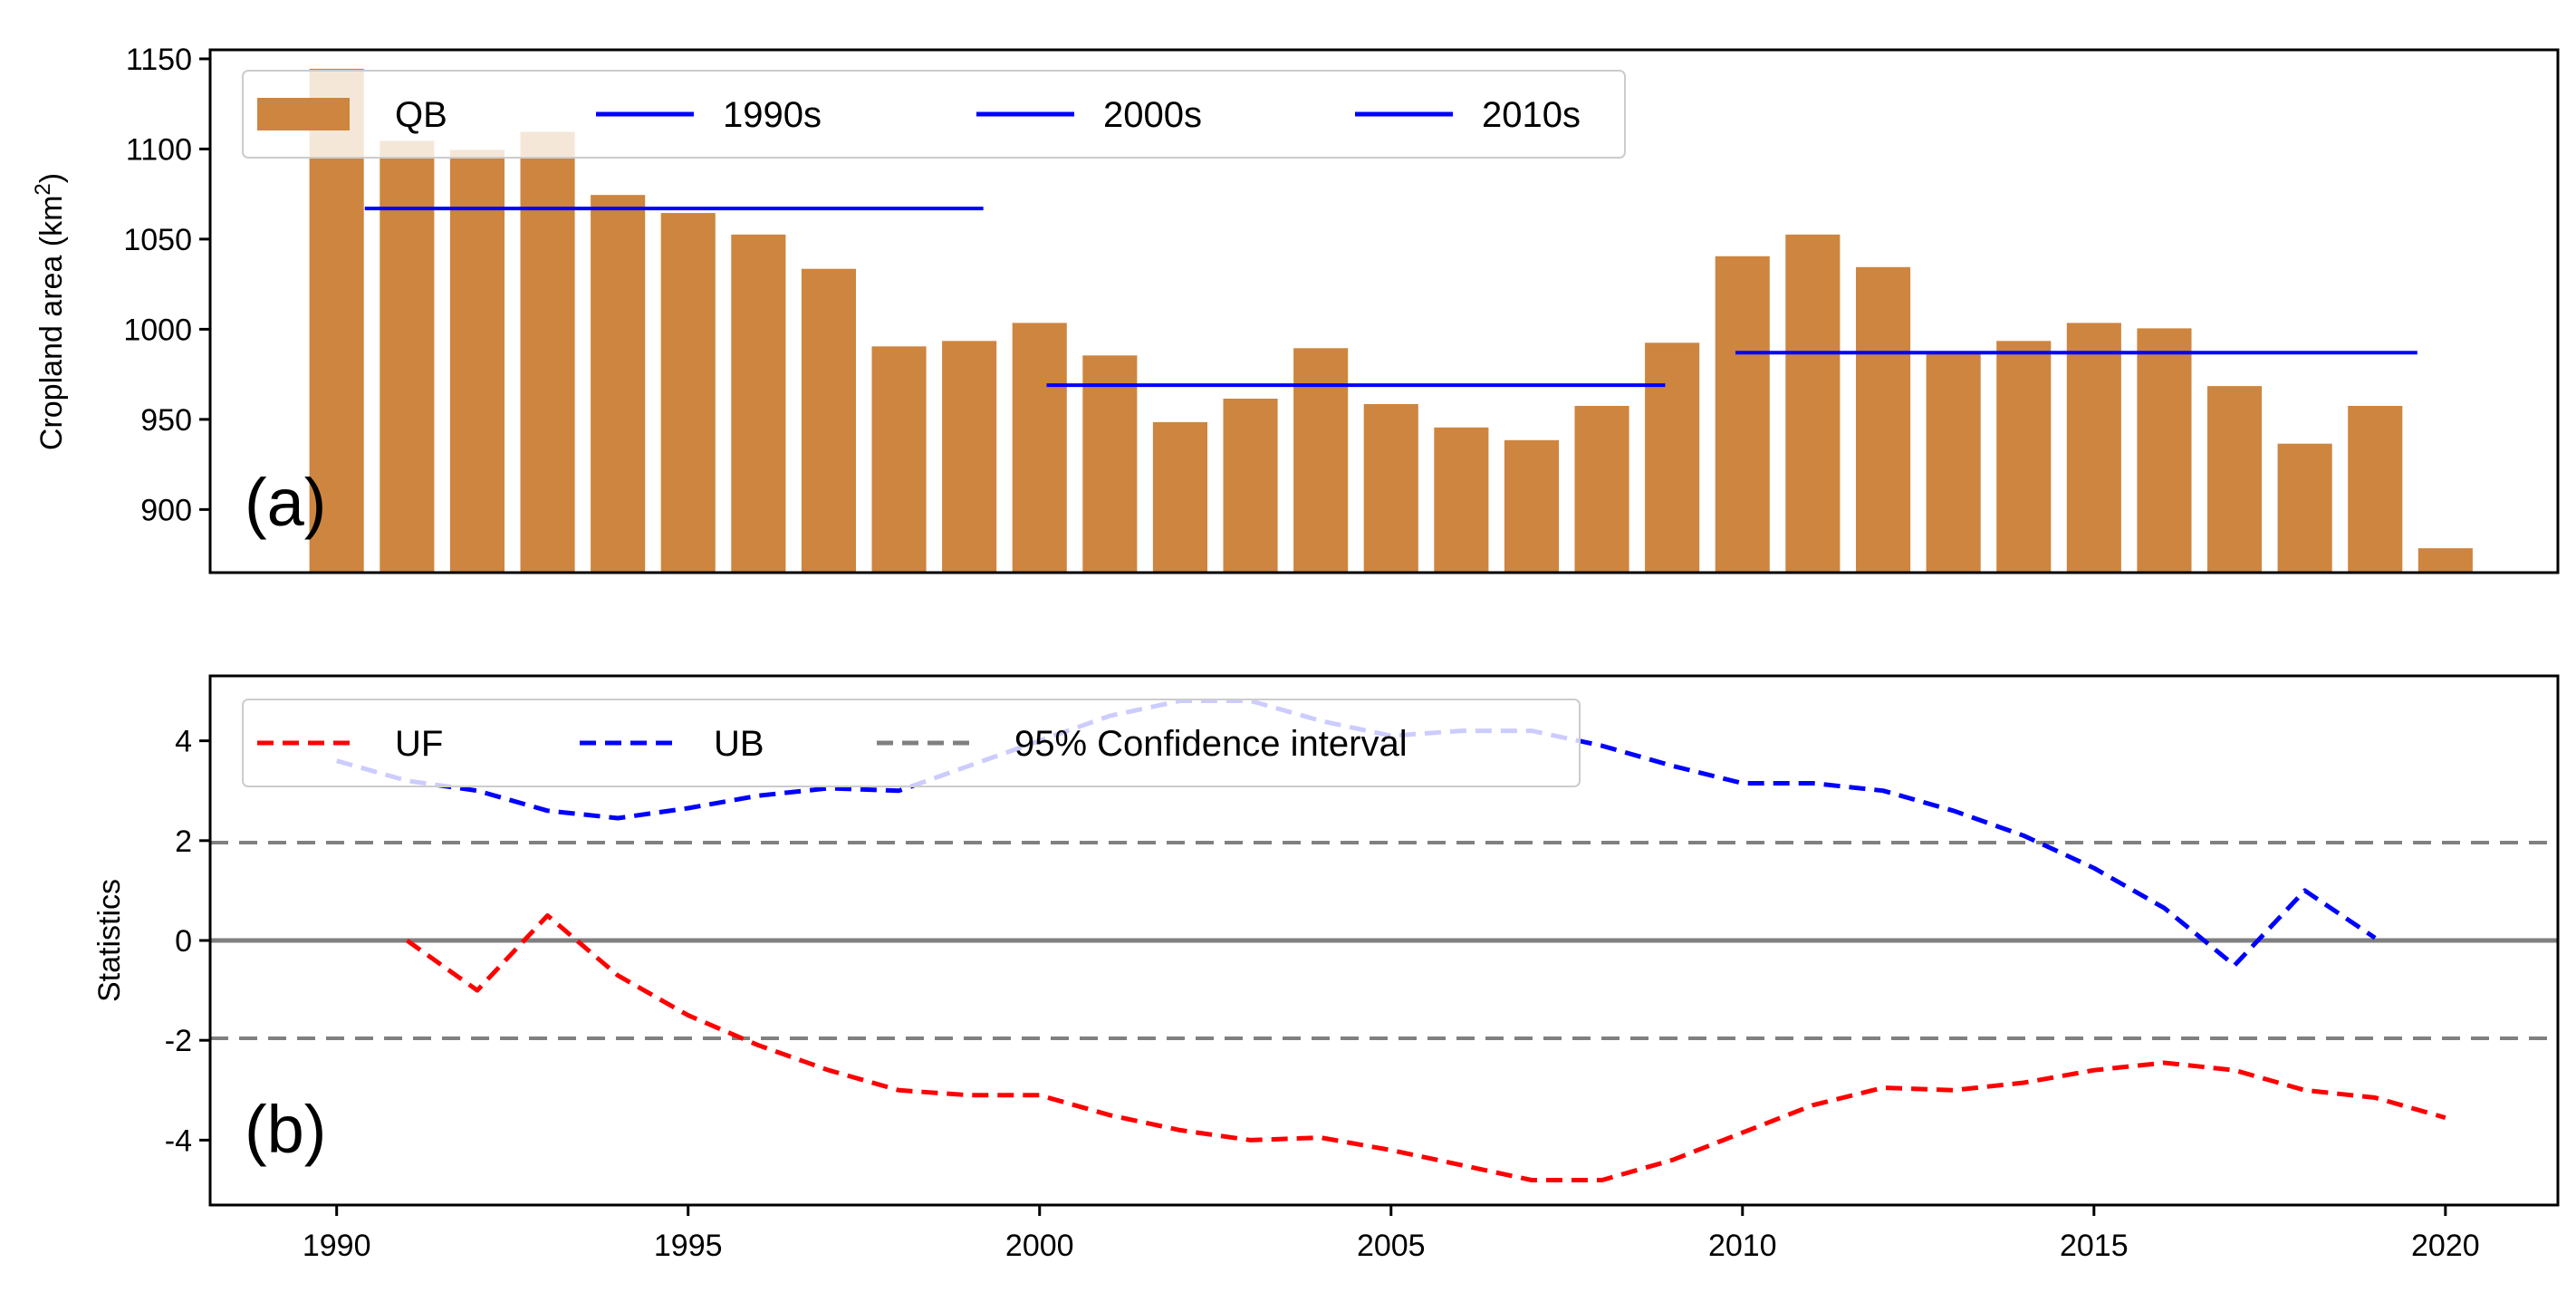 The image size is (2576, 1292). Describe the element at coordinates (285, 1130) in the screenshot. I see `panel-b-label: (b)` at that location.